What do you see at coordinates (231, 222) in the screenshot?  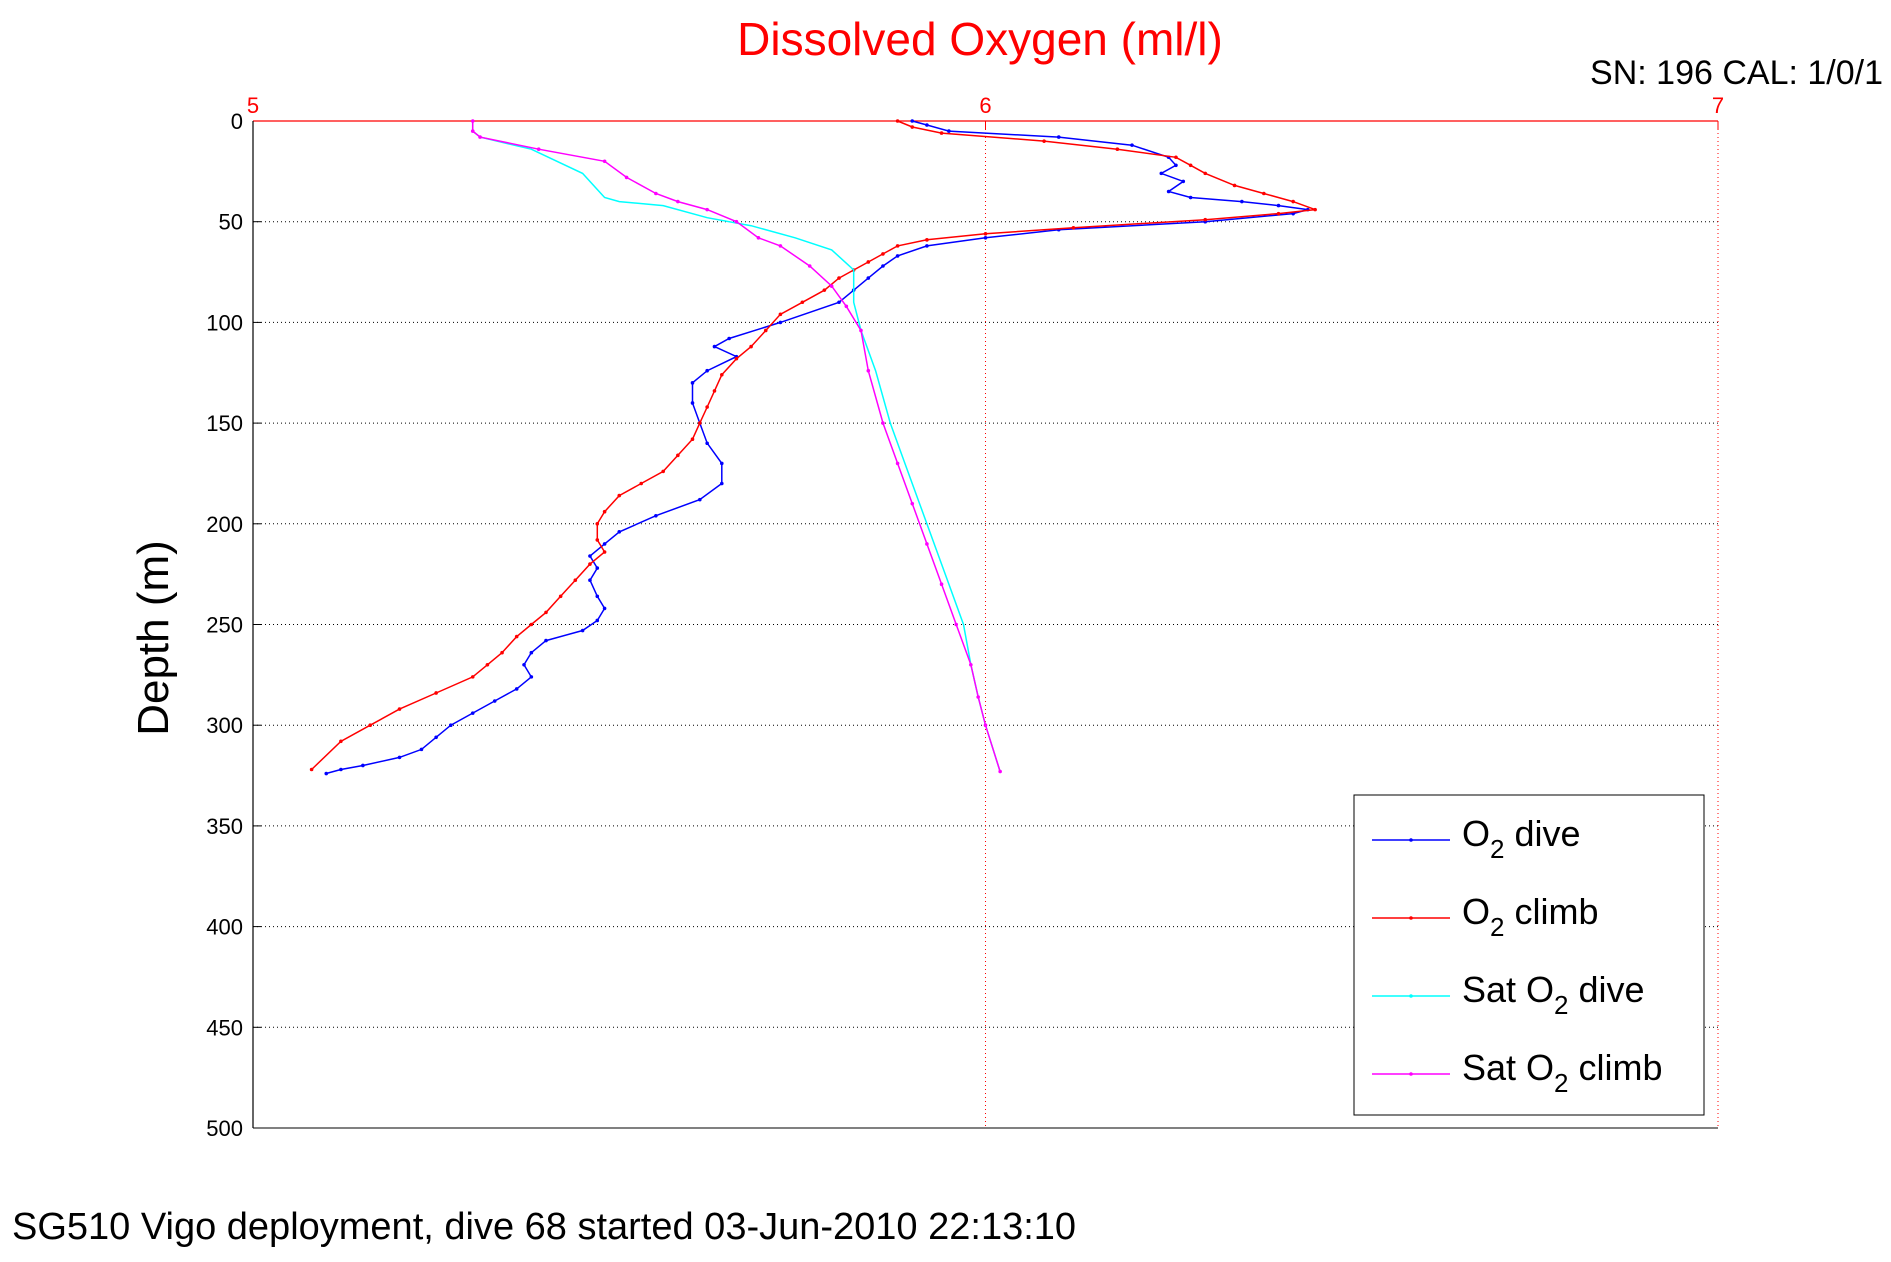 I see `y-tick-label: 50` at bounding box center [231, 222].